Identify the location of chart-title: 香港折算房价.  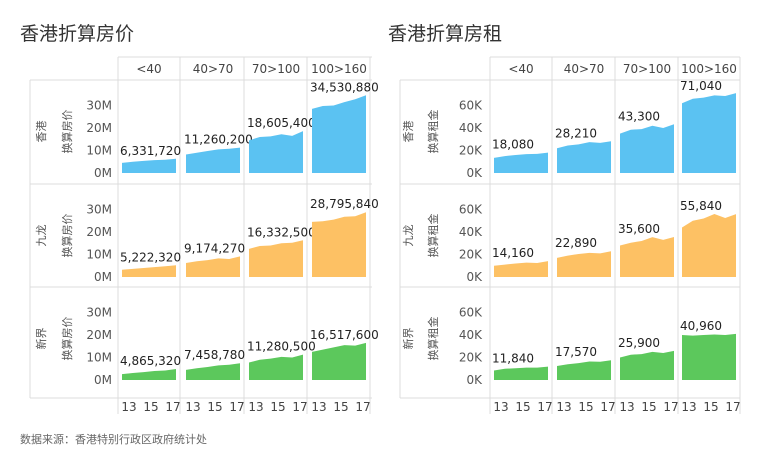
(77, 34).